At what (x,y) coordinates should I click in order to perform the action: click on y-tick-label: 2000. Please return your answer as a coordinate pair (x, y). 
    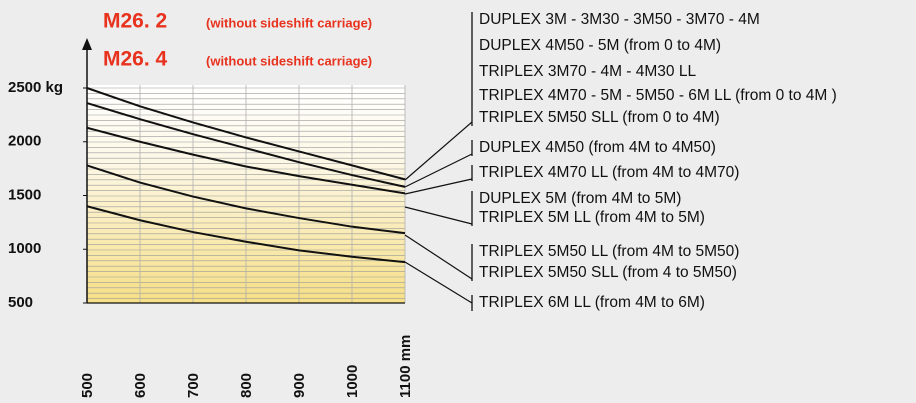
    Looking at the image, I should click on (24, 141).